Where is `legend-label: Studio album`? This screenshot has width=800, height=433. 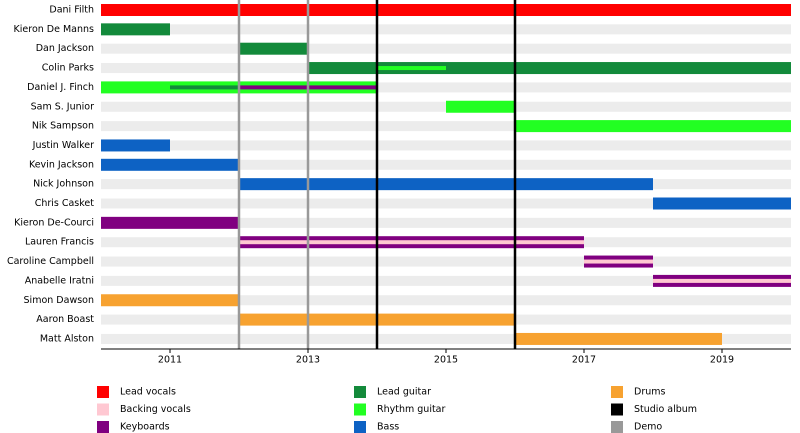
legend-label: Studio album is located at coordinates (665, 409).